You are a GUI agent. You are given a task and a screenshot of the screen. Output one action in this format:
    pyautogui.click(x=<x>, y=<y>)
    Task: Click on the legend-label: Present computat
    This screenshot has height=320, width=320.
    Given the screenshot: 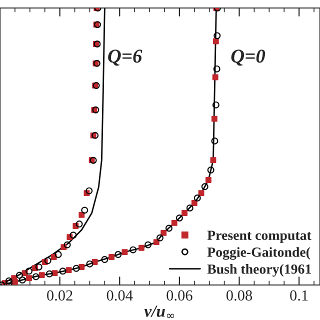 What is the action you would take?
    pyautogui.click(x=259, y=236)
    